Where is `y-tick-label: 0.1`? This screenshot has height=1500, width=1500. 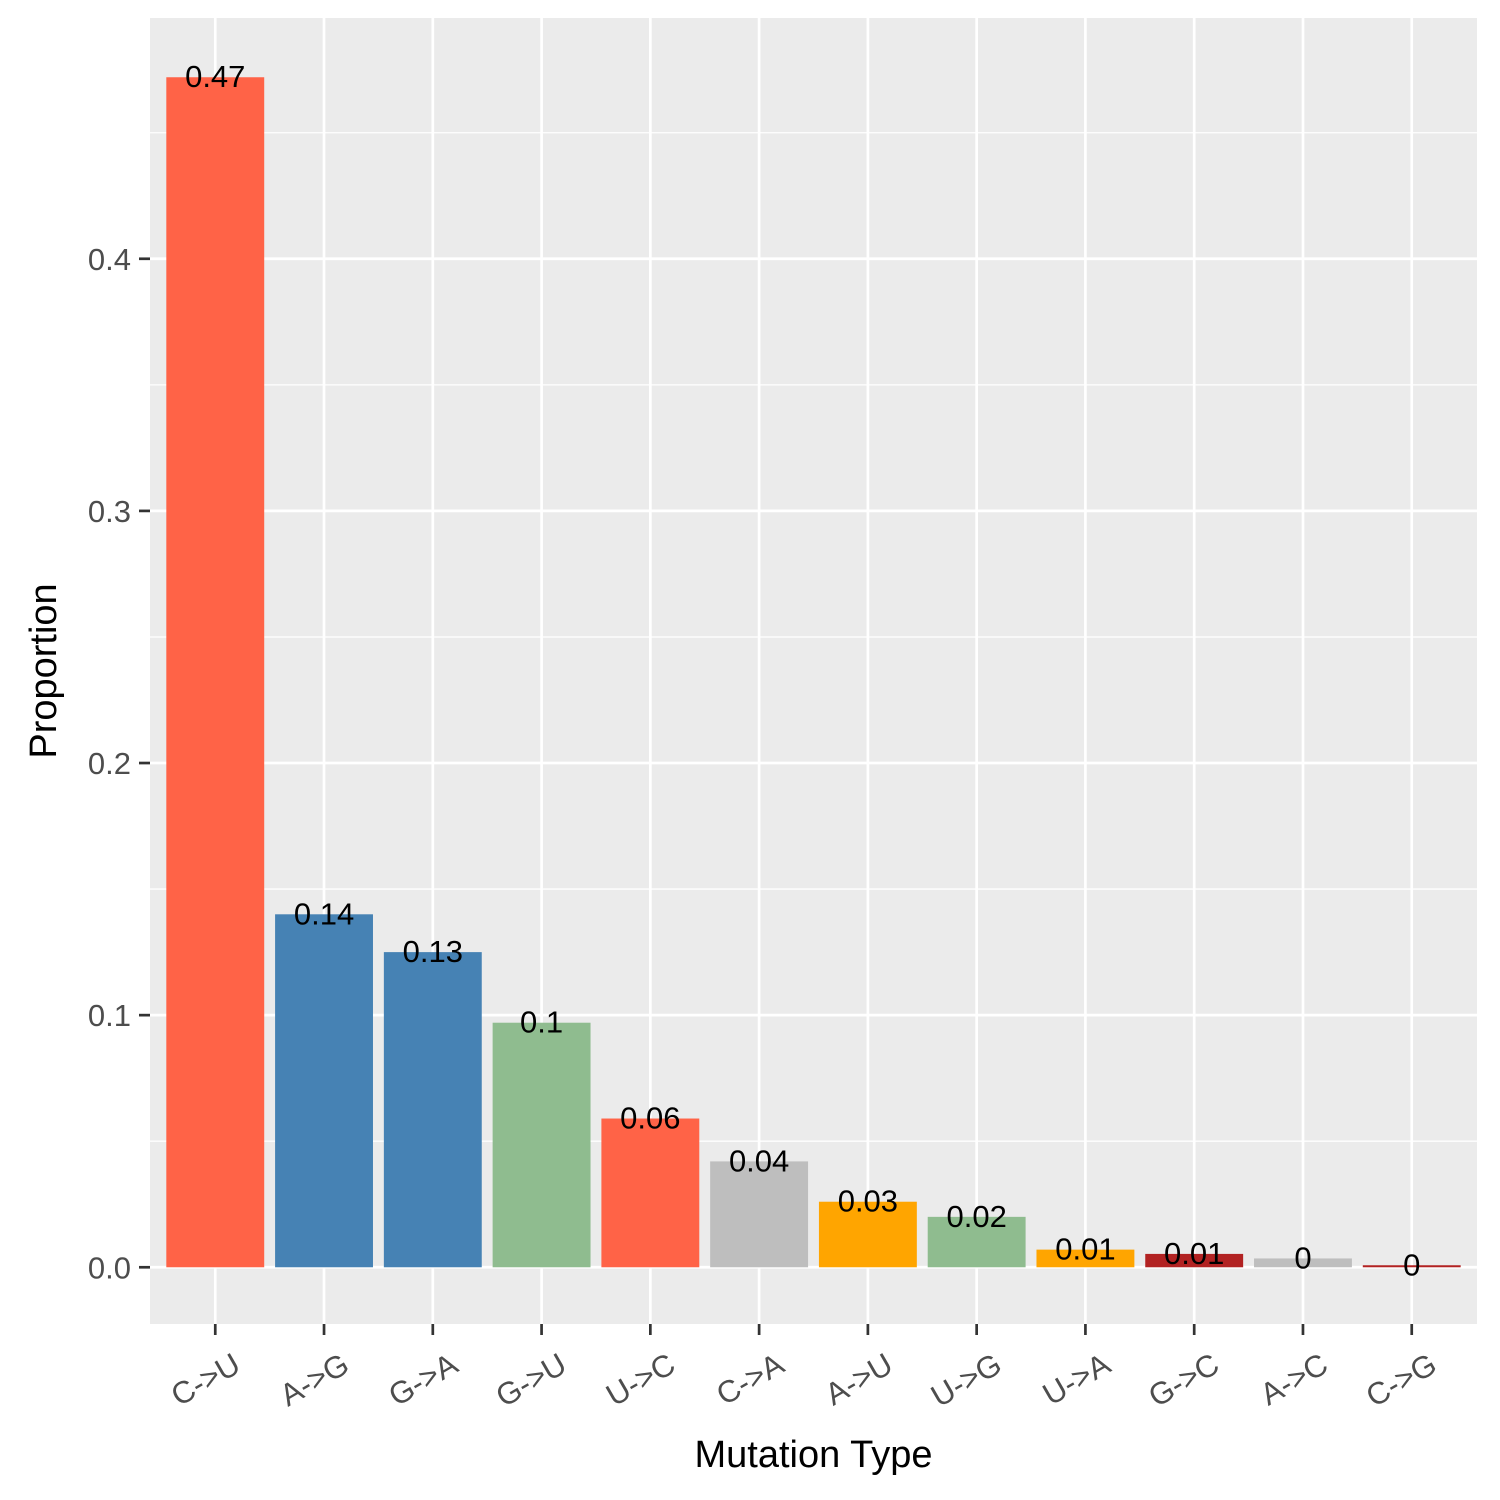
y-tick-label: 0.1 is located at coordinates (109, 1015).